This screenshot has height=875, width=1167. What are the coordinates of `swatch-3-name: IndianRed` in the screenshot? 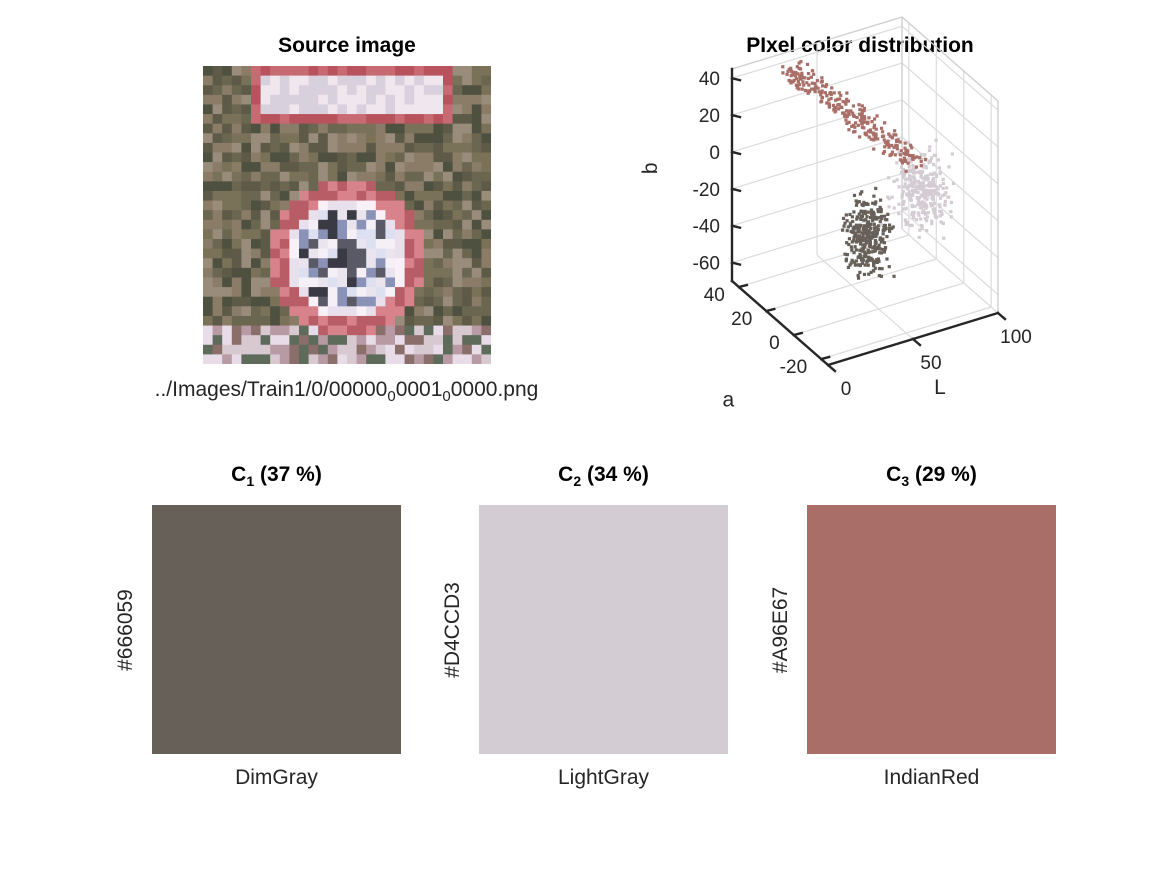 It's located at (931, 777).